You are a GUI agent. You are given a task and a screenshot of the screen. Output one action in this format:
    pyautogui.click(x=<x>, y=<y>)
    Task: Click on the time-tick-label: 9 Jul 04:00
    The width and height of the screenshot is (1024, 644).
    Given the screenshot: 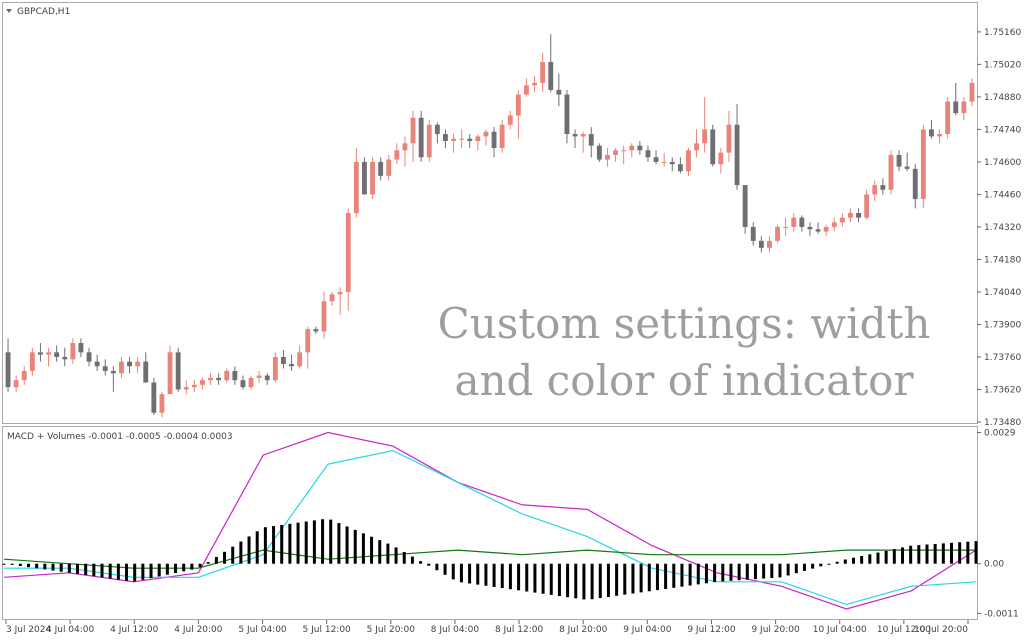 What is the action you would take?
    pyautogui.click(x=647, y=630)
    